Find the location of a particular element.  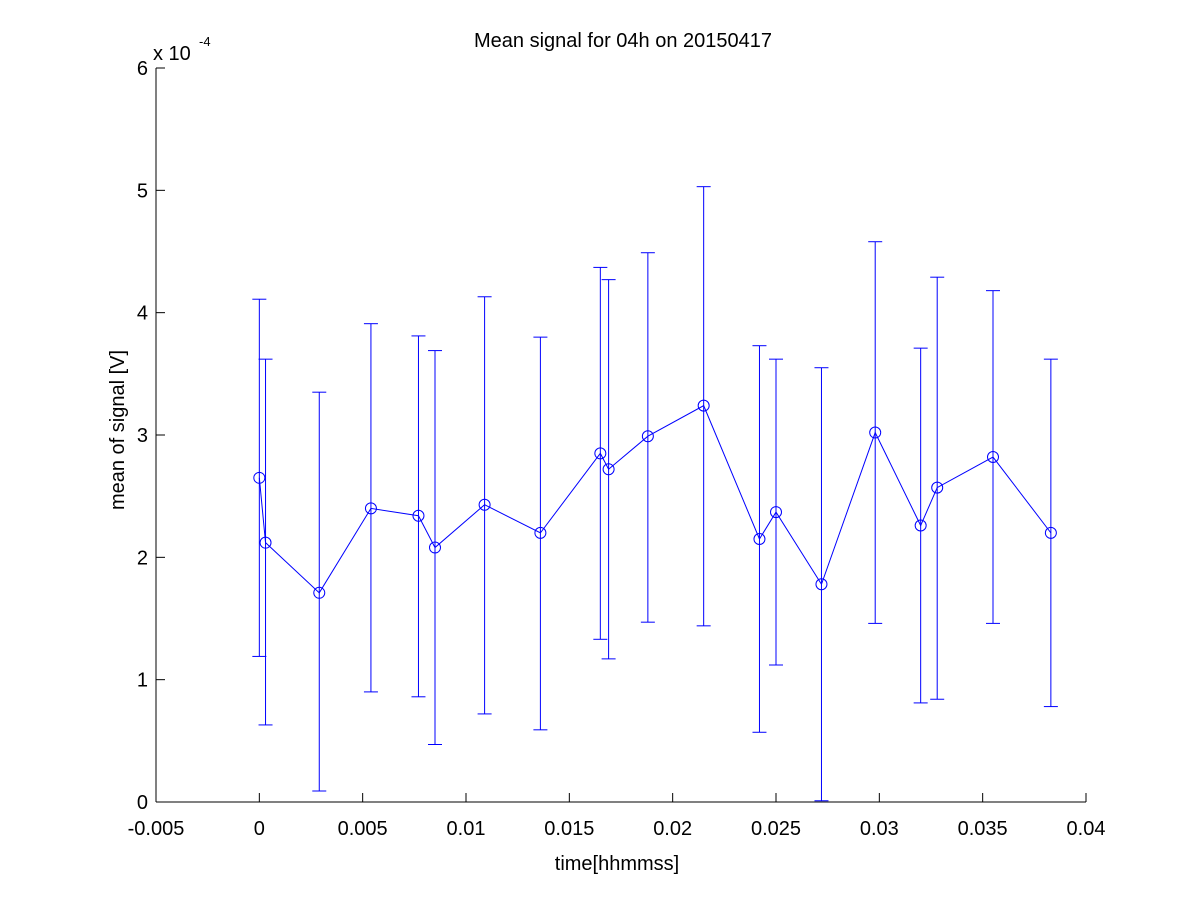

x-tick-label: 0.015 is located at coordinates (569, 829).